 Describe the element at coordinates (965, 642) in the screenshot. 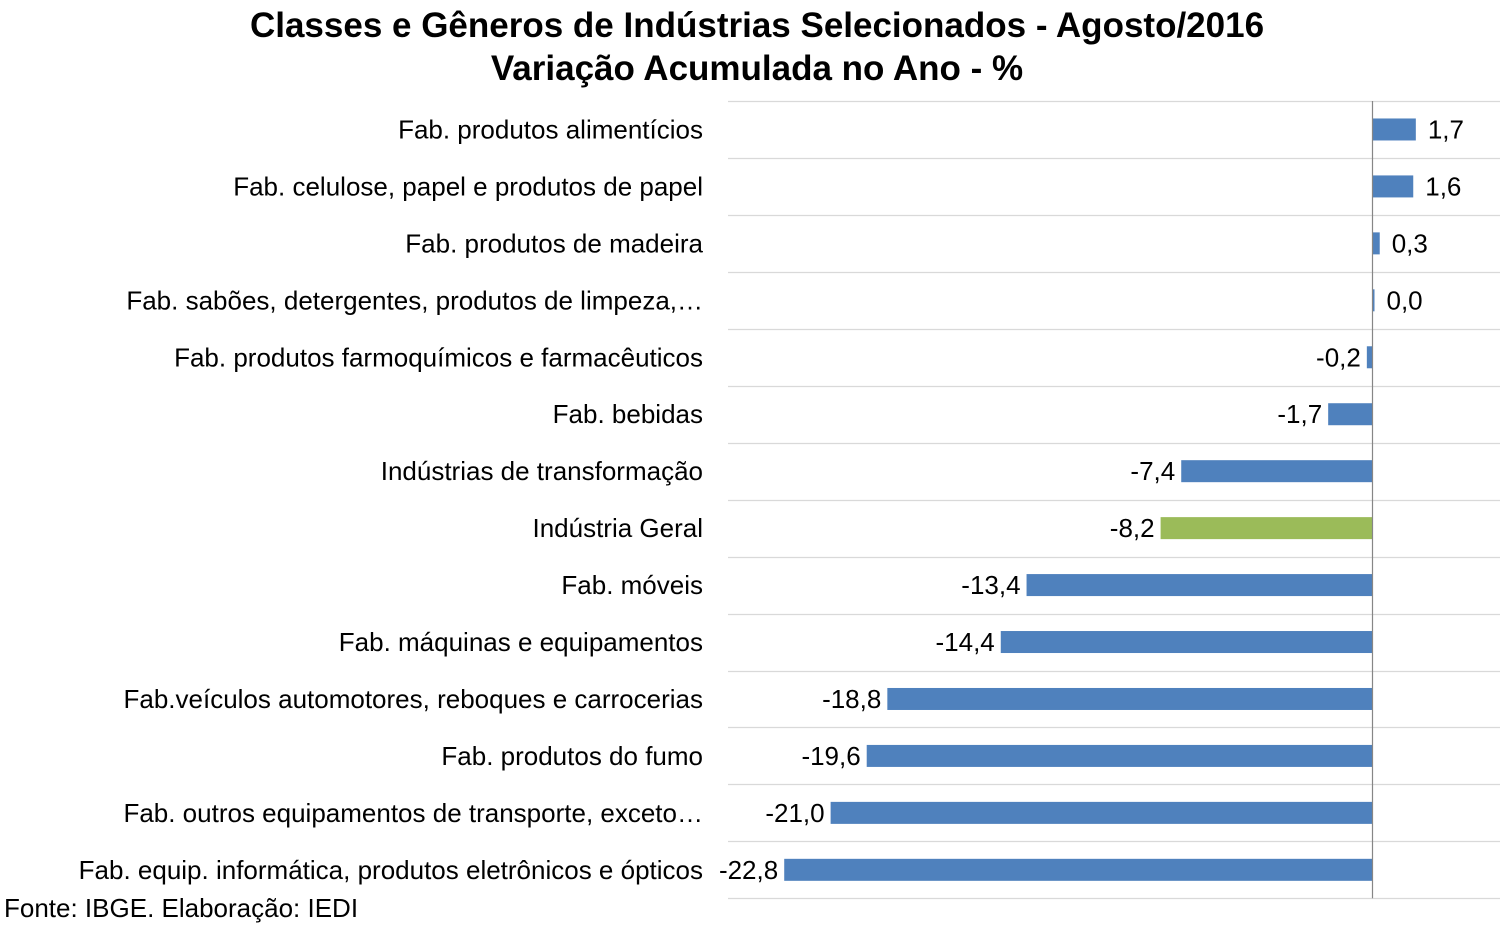

I see `value-label: -14,4` at that location.